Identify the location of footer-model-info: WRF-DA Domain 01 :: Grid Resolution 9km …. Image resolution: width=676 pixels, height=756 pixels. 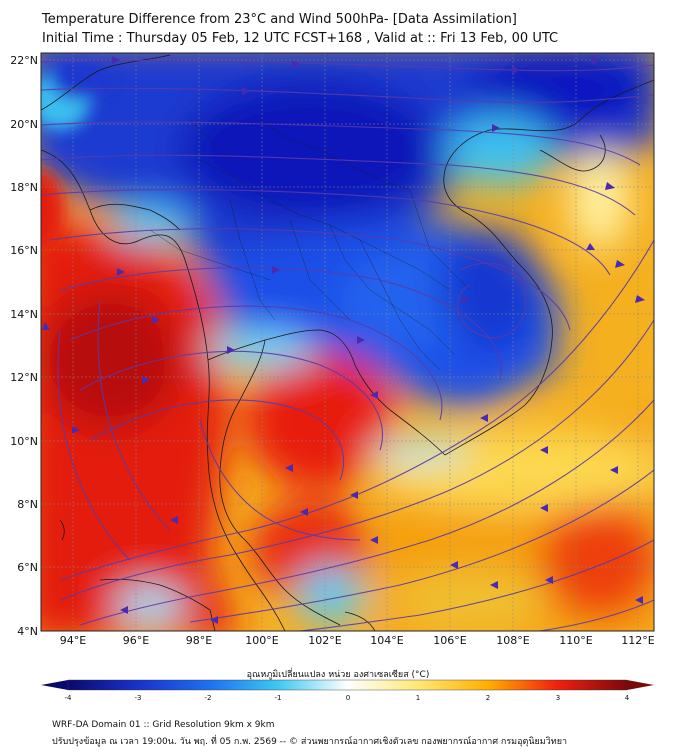
(163, 725).